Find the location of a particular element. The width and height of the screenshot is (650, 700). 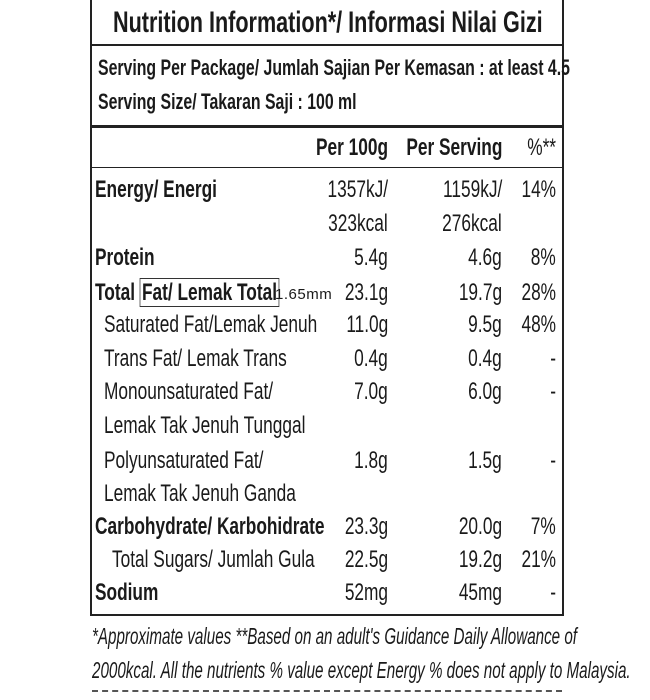

header-per-serving: Per Serving is located at coordinates (453, 147).